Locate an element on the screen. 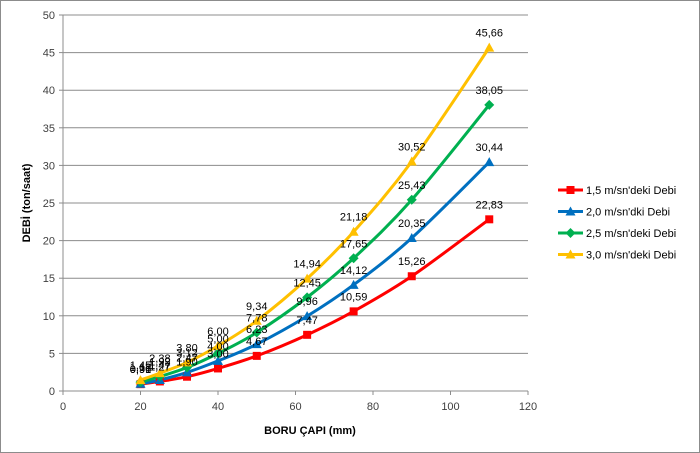  y-tick-label: 10 is located at coordinates (49, 317).